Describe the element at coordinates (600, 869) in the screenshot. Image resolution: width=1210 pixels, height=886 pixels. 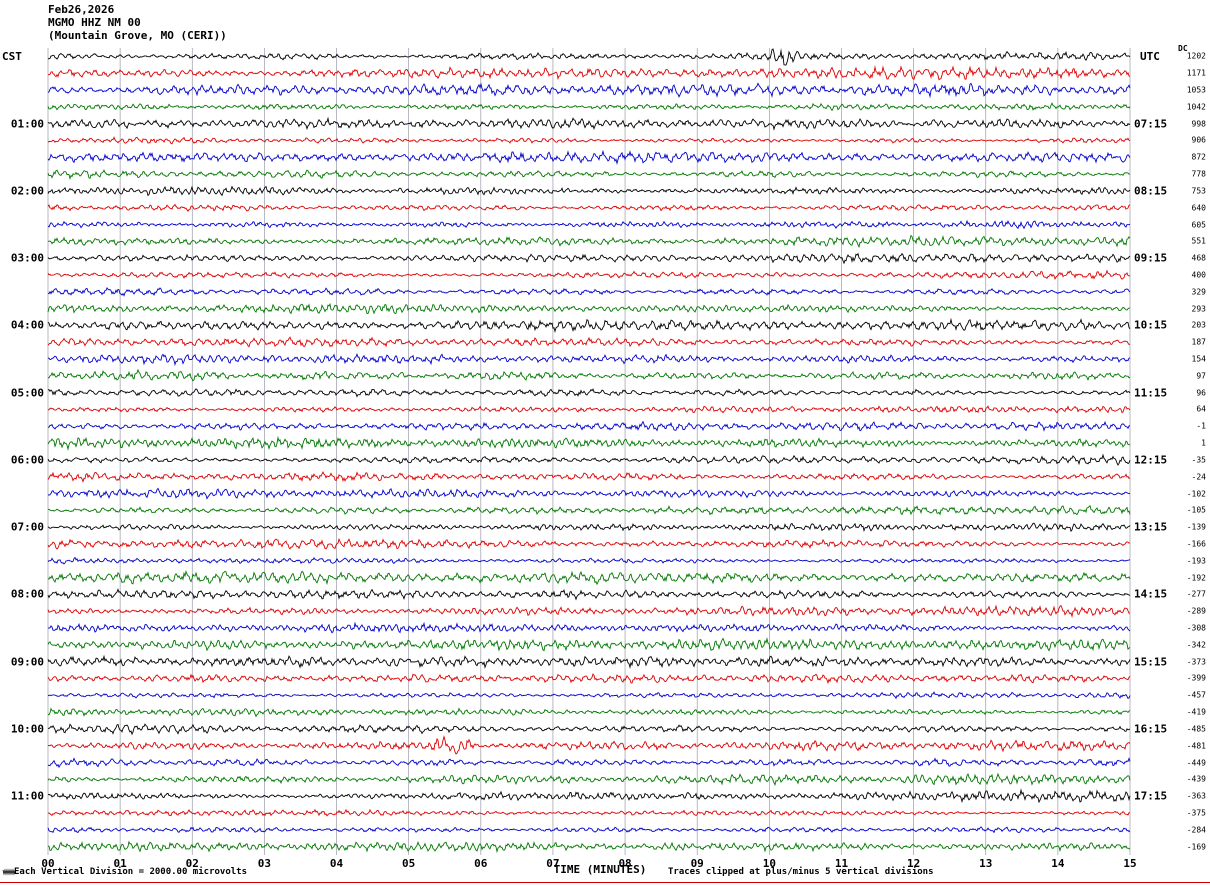
I see `x-axis-title: TIME (MINUTES)` at that location.